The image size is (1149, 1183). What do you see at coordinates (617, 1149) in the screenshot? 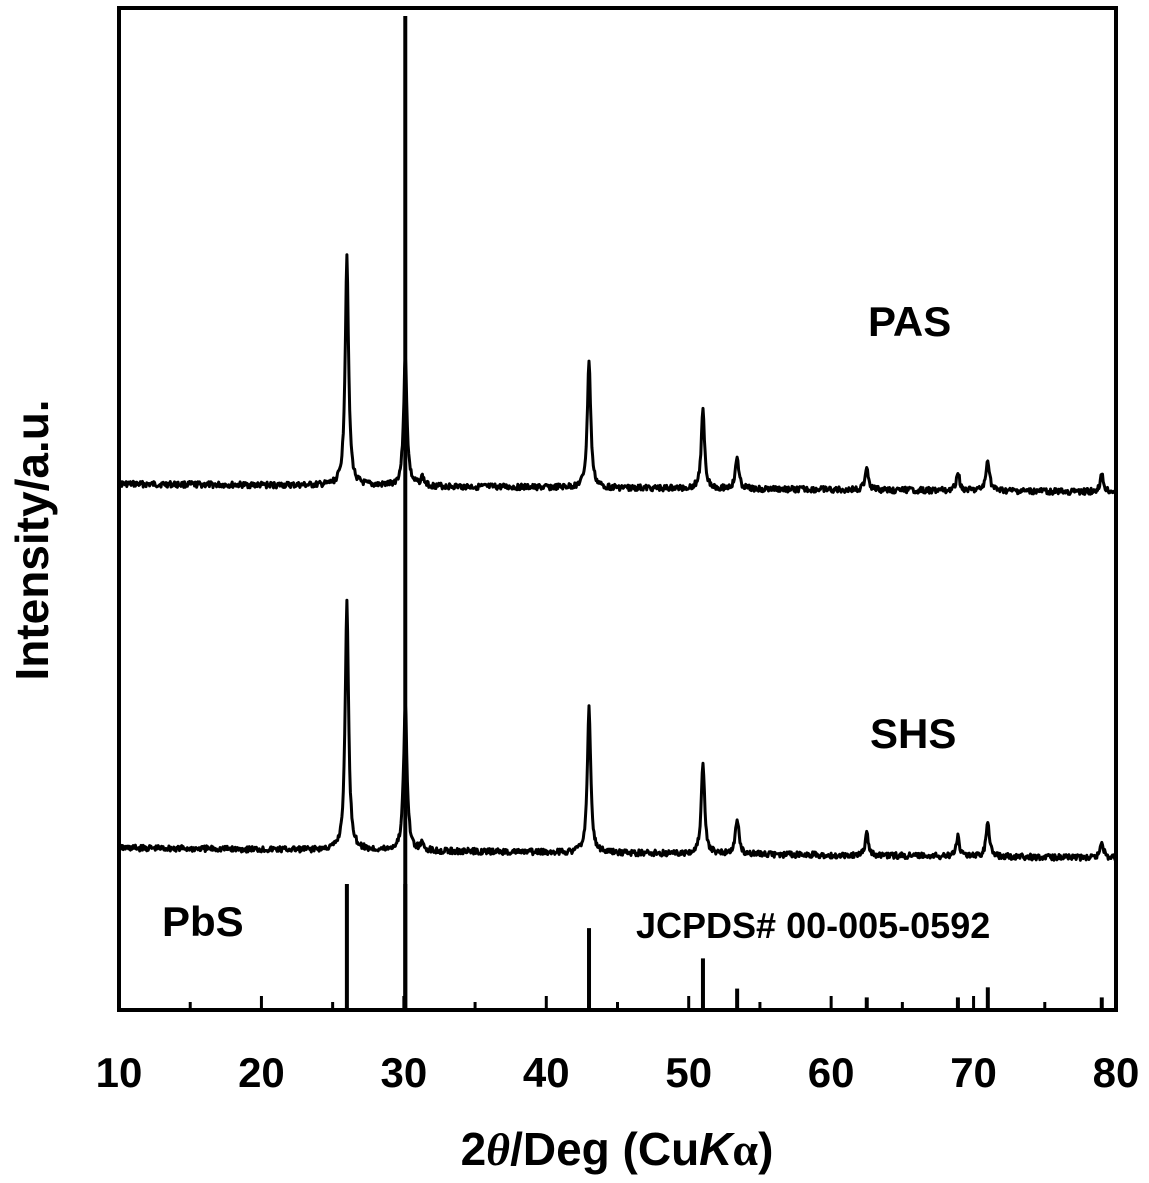
I see `x-axis-title: 2θ/Deg (CuKα)` at bounding box center [617, 1149].